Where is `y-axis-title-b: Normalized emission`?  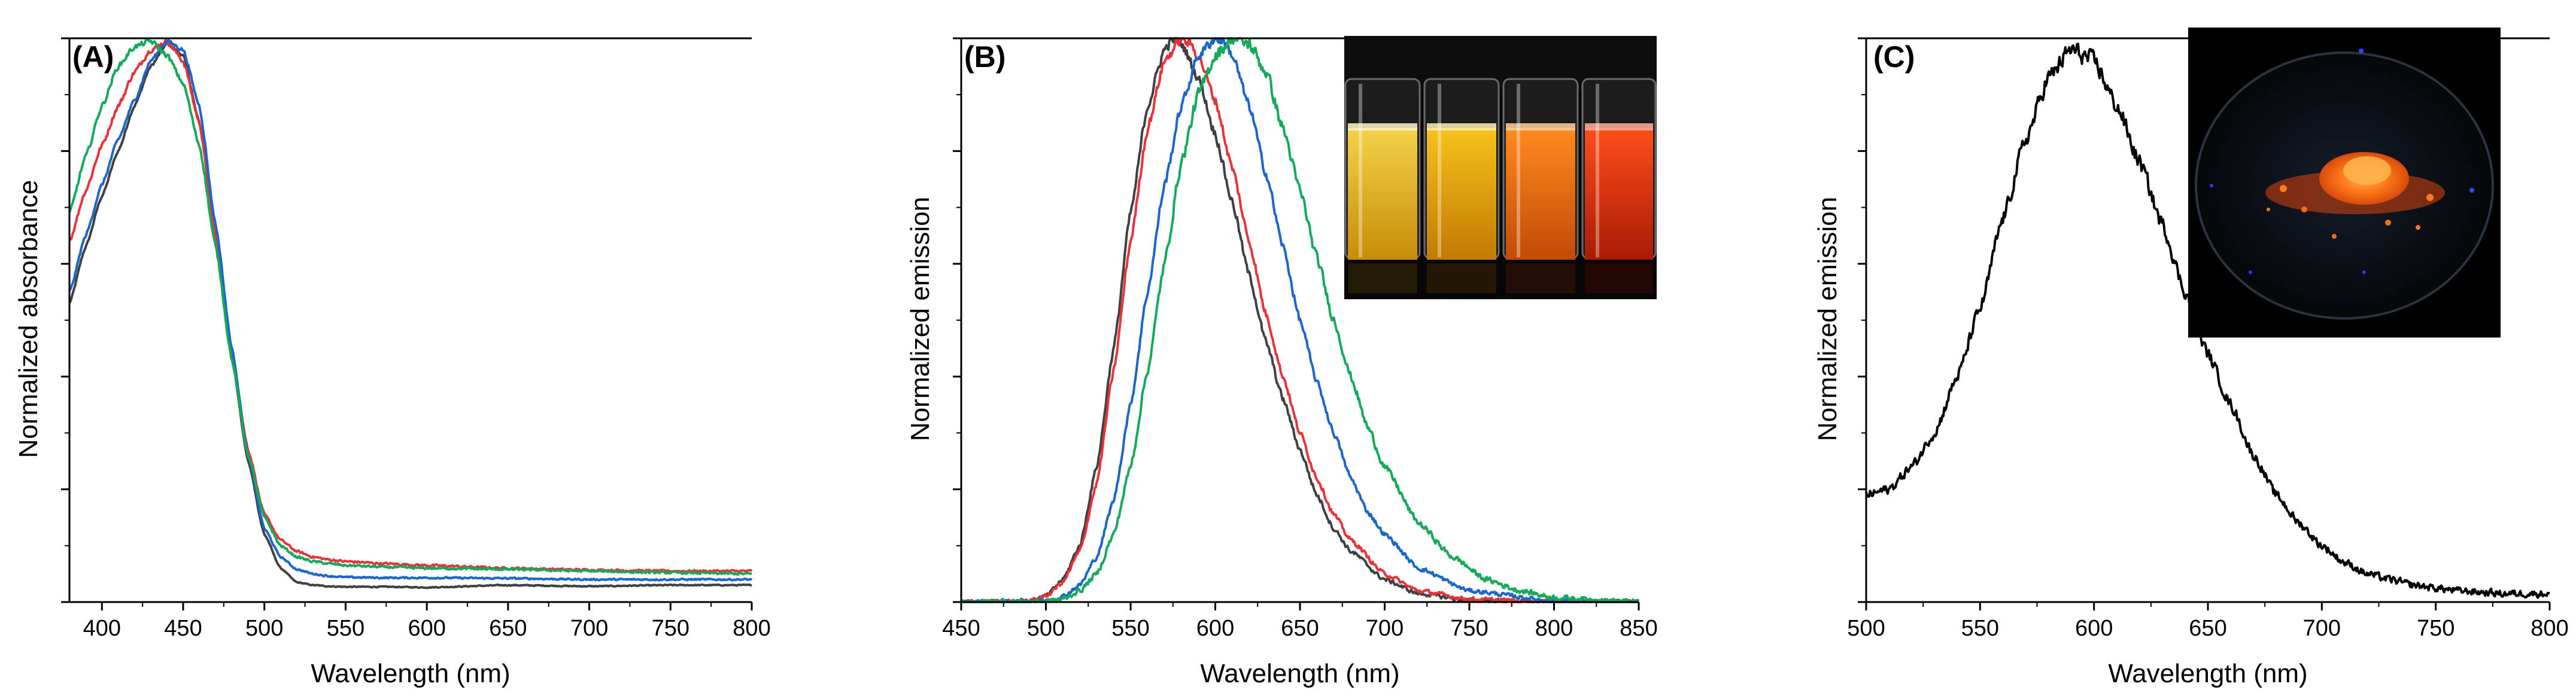
y-axis-title-b: Normalized emission is located at coordinates (921, 319).